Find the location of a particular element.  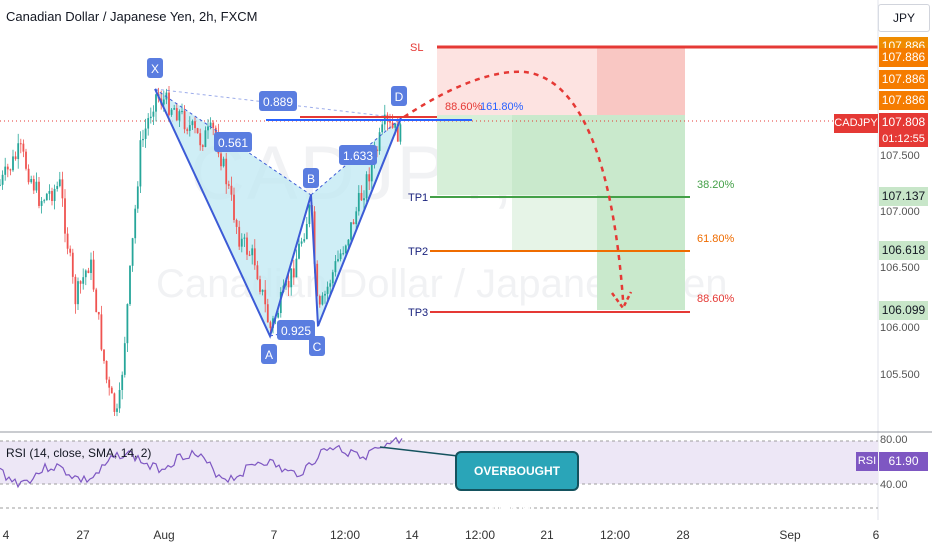

stop-zone-dark is located at coordinates (641, 81).